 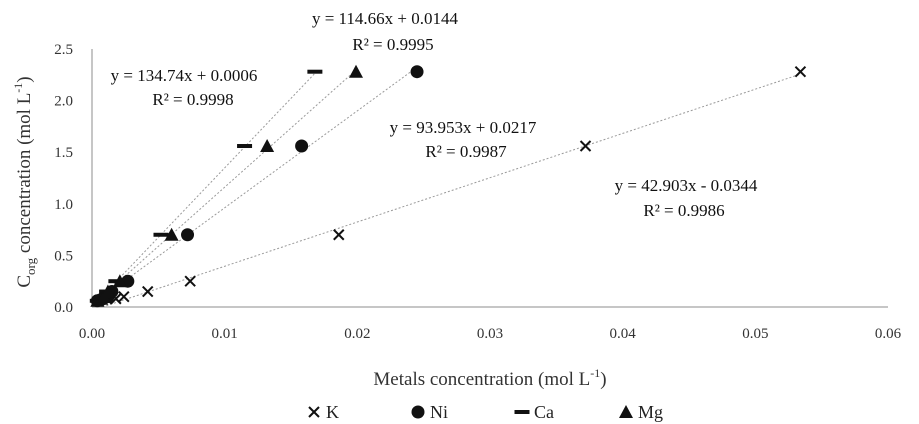 I want to click on x-tick-label: 0.00, so click(x=92, y=334).